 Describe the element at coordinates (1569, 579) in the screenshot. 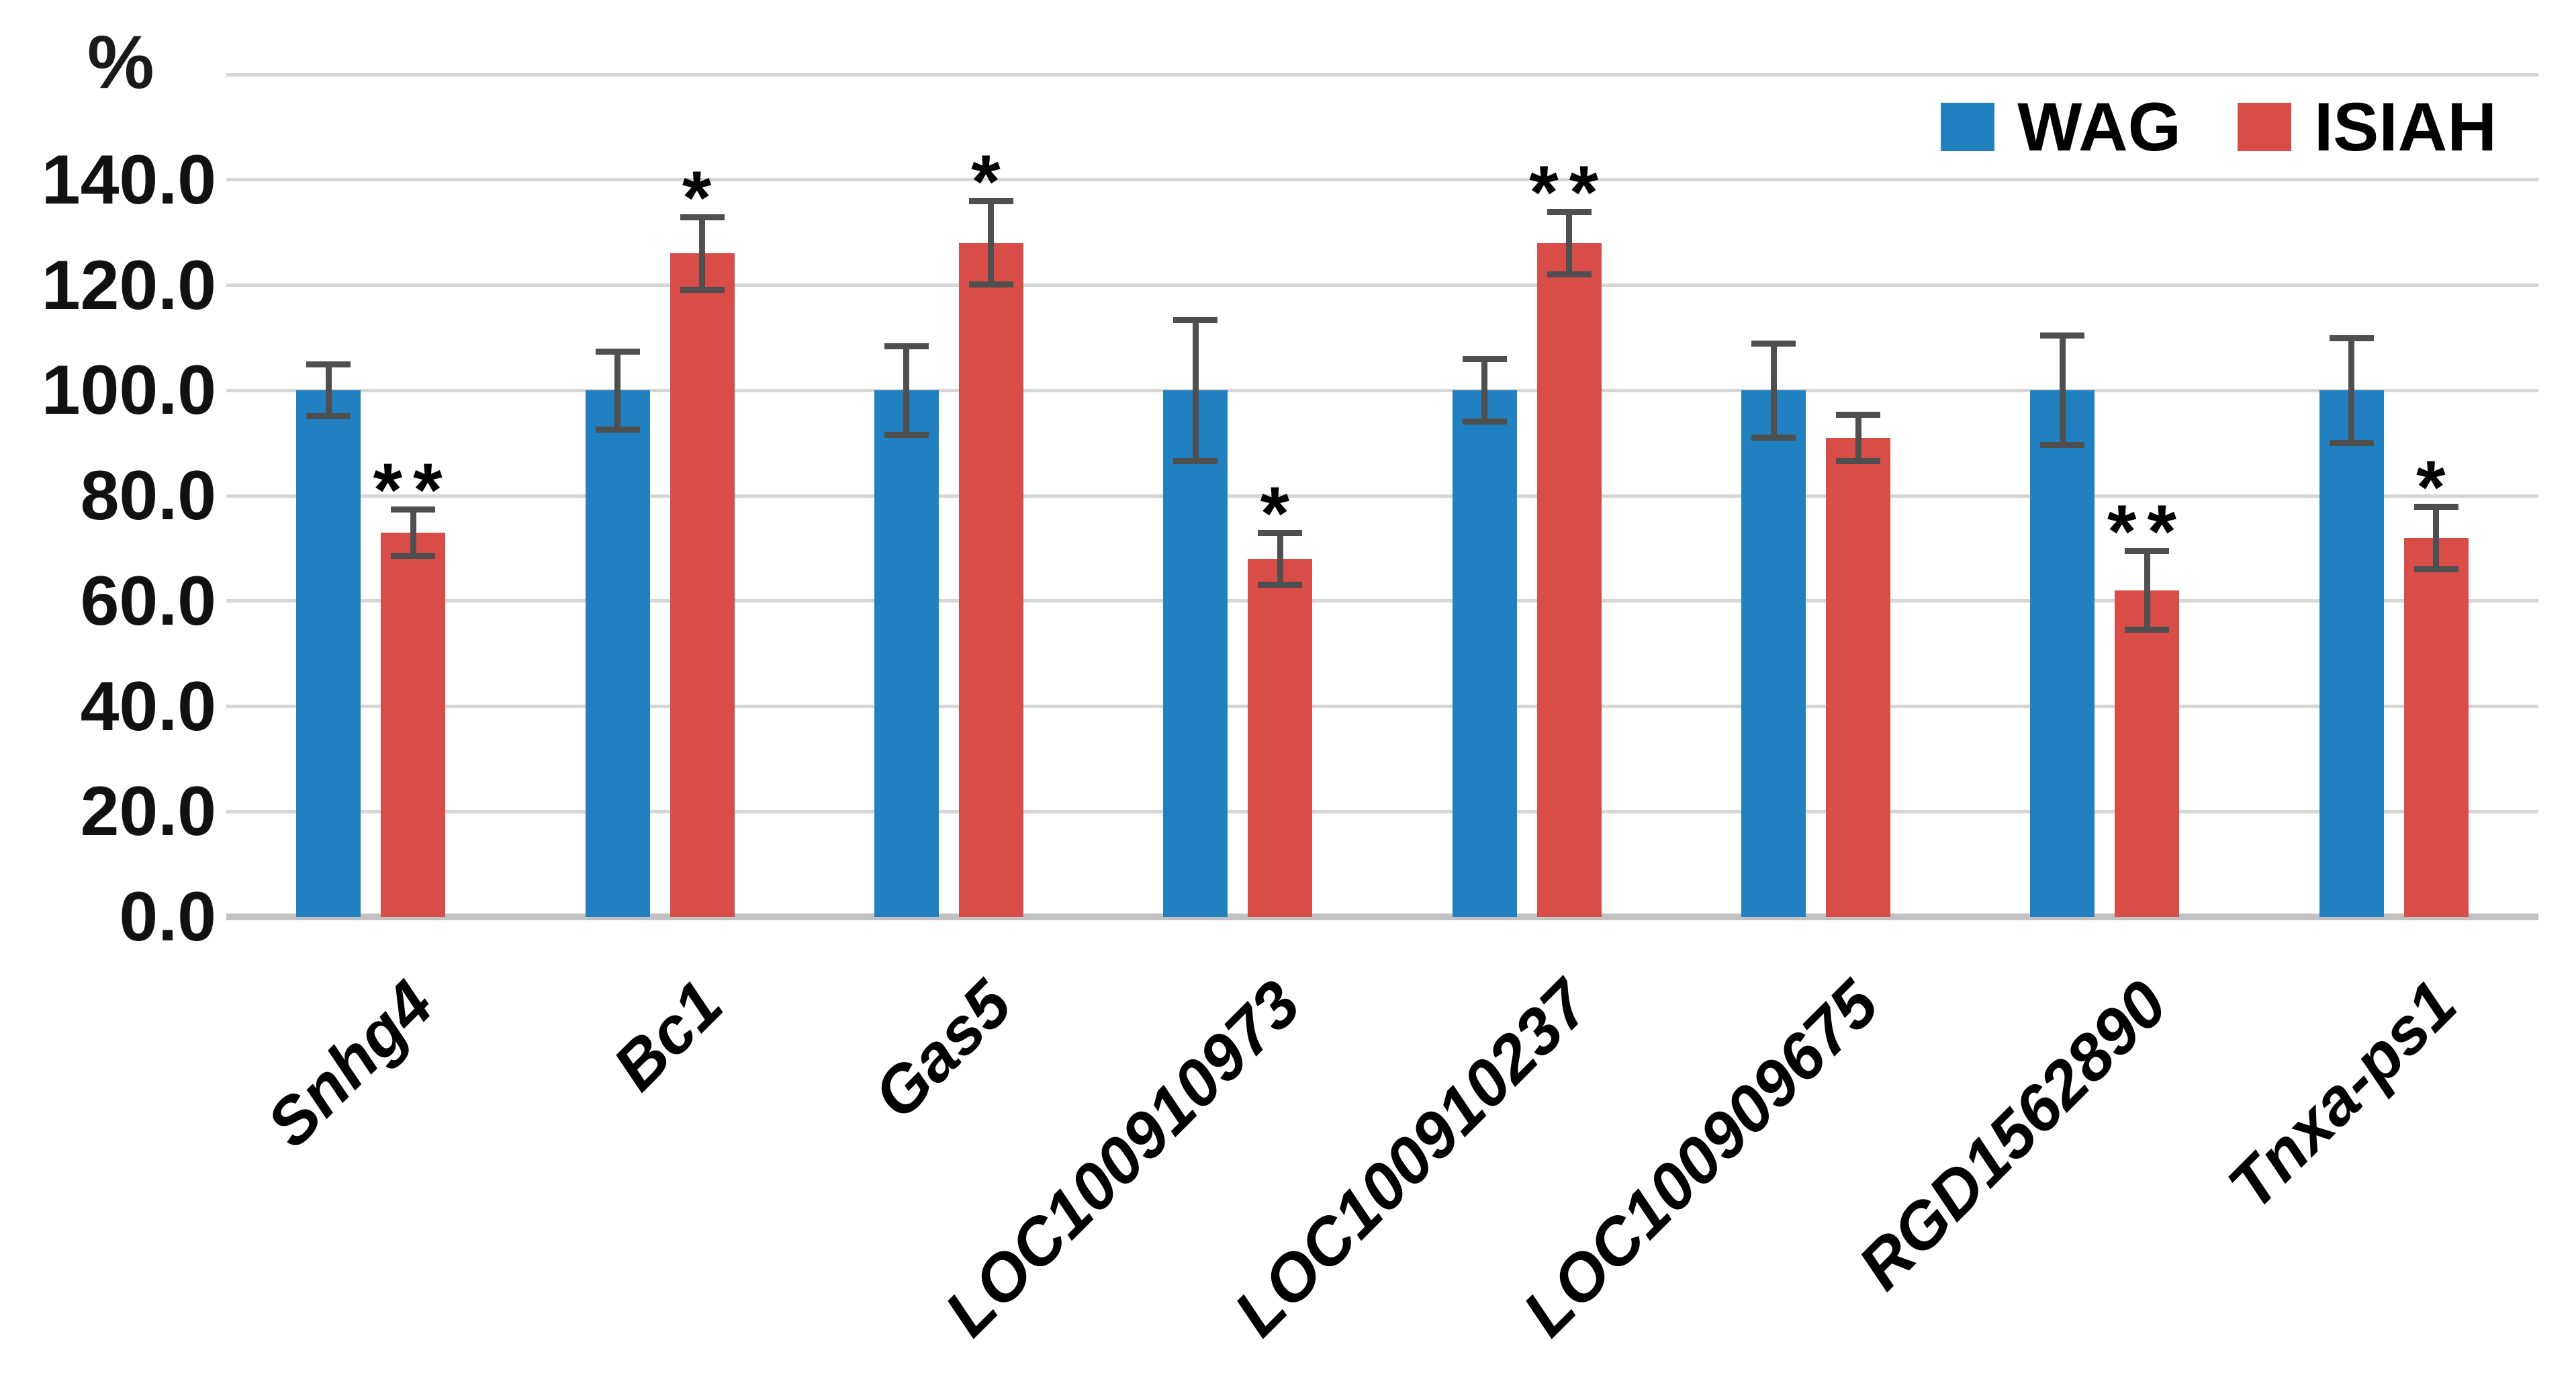

I see `bar-isiah-loc100910237` at that location.